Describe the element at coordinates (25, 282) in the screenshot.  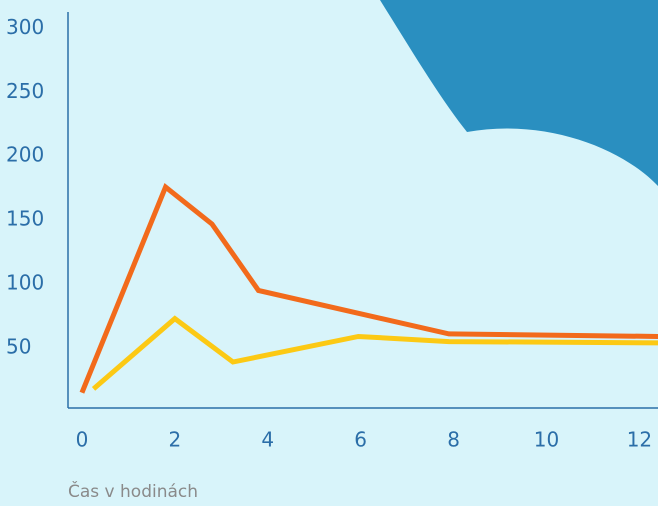
I see `y-tick-label: 100` at that location.